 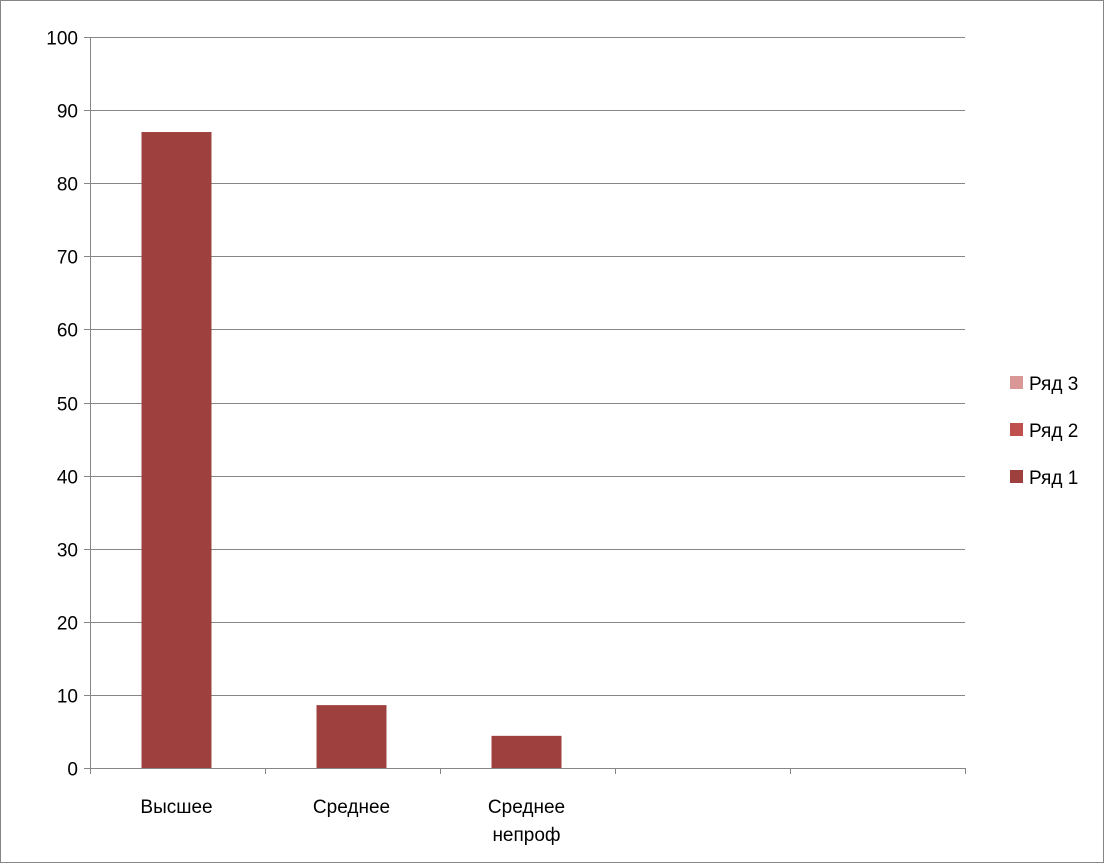 I want to click on y-tick-label: 20, so click(x=67, y=624).